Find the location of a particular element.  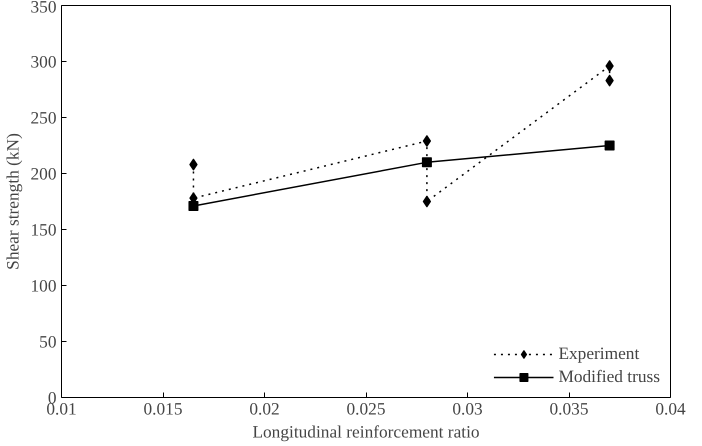

y-tick-label: 350 is located at coordinates (43, 8).